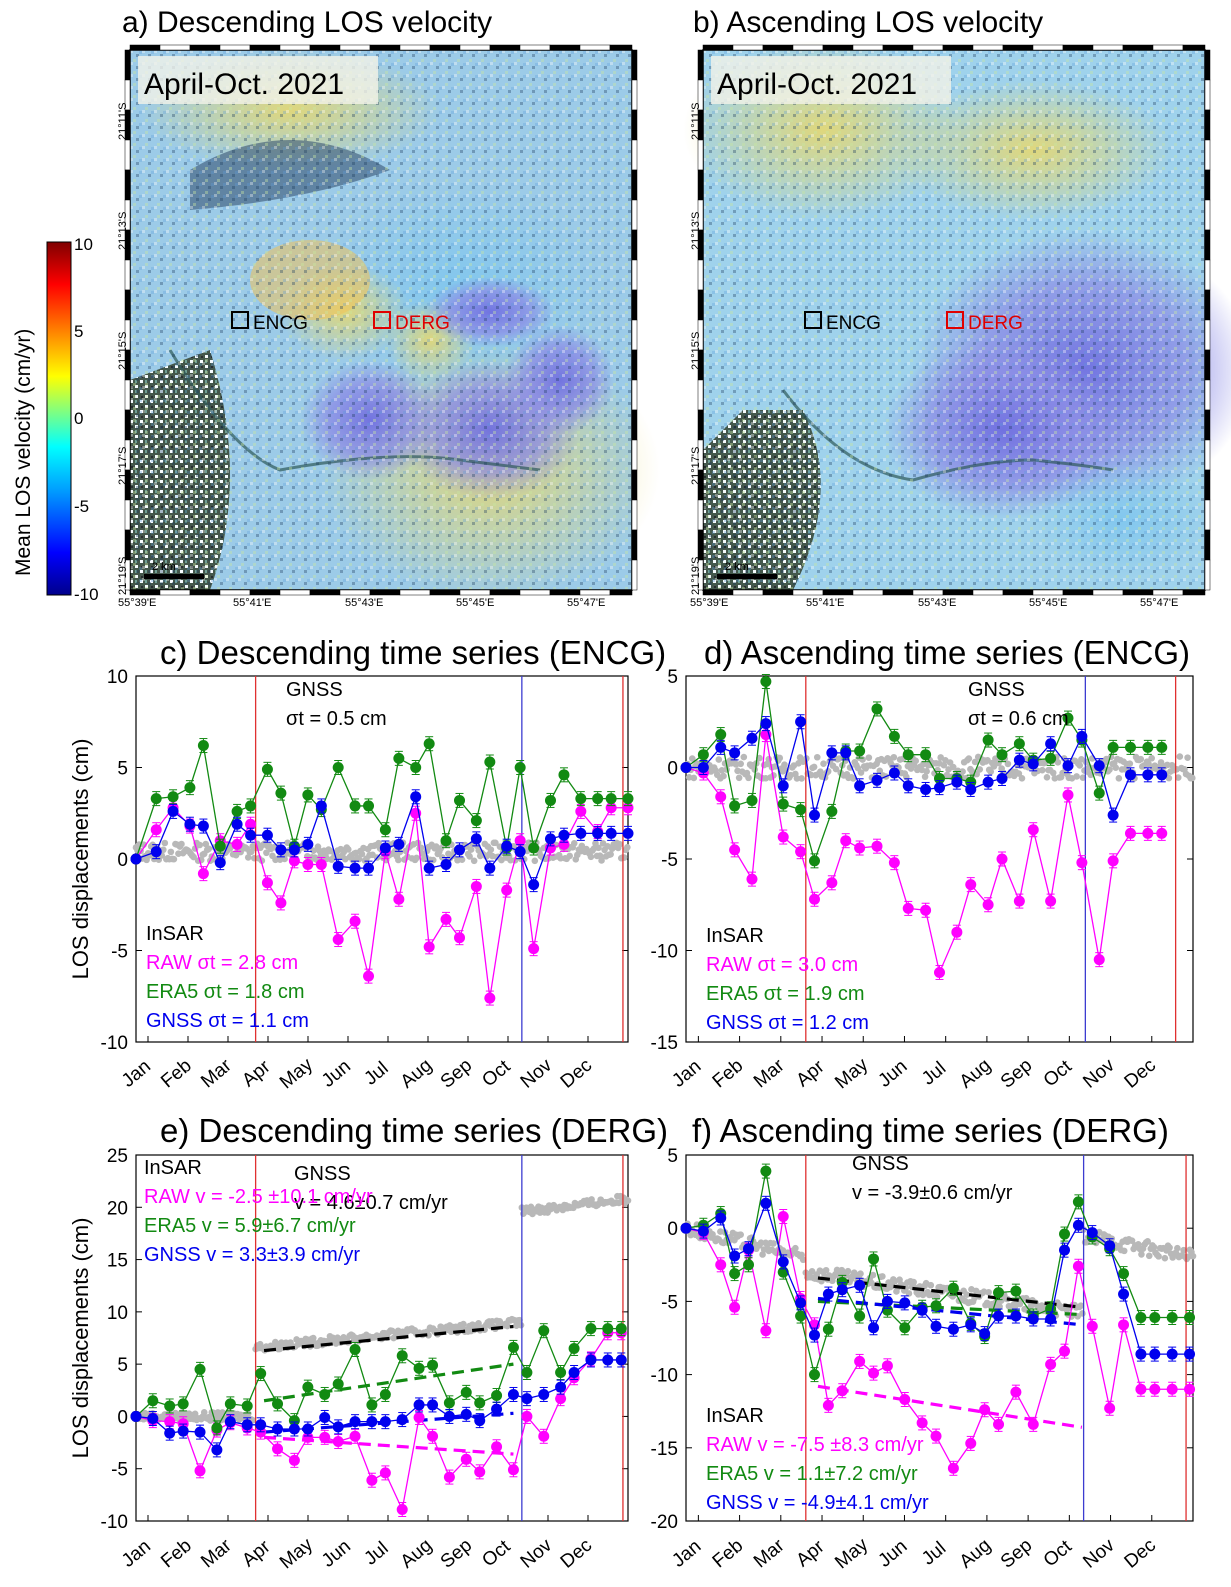 The height and width of the screenshot is (1587, 1231). Describe the element at coordinates (117, 1313) in the screenshot. I see `y-tick-label: 10` at that location.